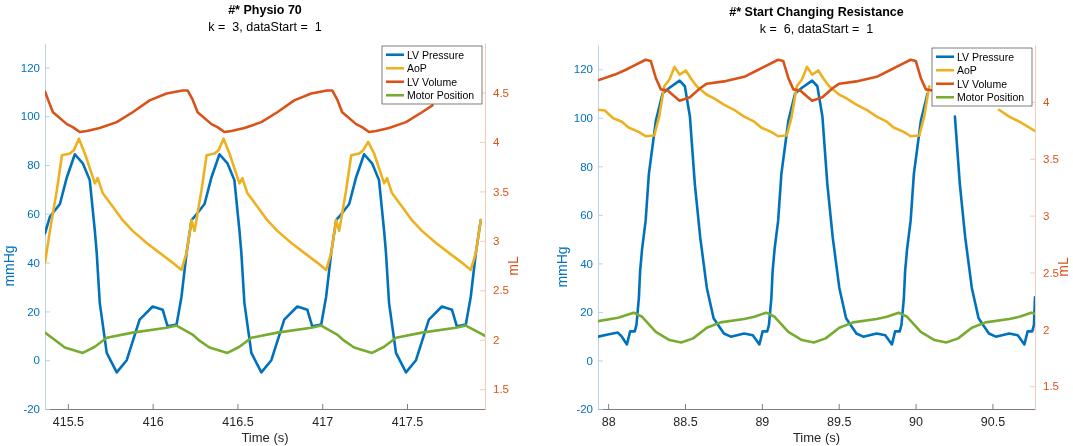 This screenshot has width=1073, height=446. Describe the element at coordinates (916, 421) in the screenshot. I see `x-tick-label: 90` at that location.